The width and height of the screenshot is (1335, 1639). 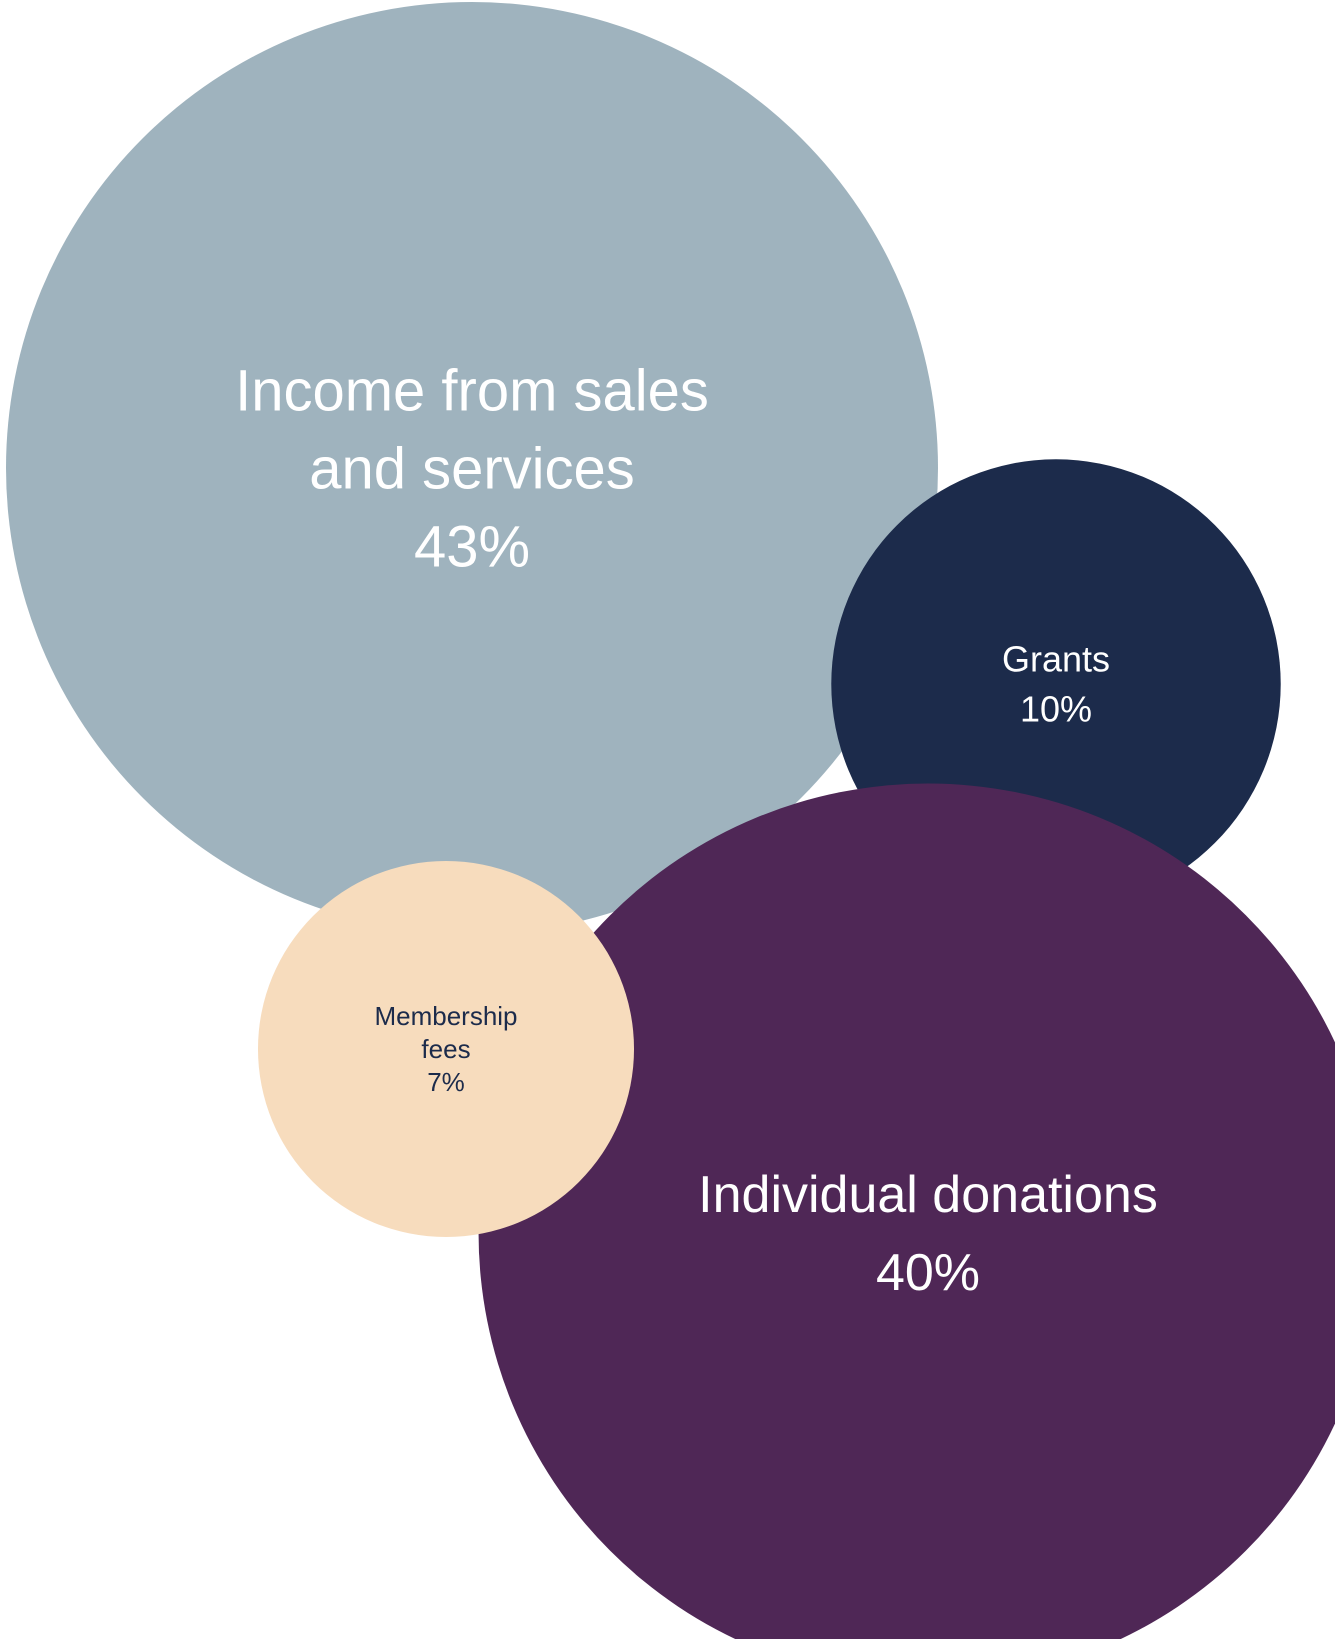 What do you see at coordinates (472, 546) in the screenshot?
I see `bubble-sales-value-label: 43%` at bounding box center [472, 546].